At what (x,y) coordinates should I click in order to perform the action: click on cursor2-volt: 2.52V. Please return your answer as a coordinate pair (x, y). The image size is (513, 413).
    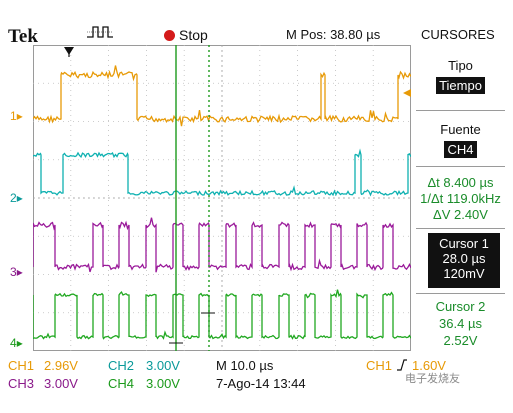
    Looking at the image, I should click on (460, 340).